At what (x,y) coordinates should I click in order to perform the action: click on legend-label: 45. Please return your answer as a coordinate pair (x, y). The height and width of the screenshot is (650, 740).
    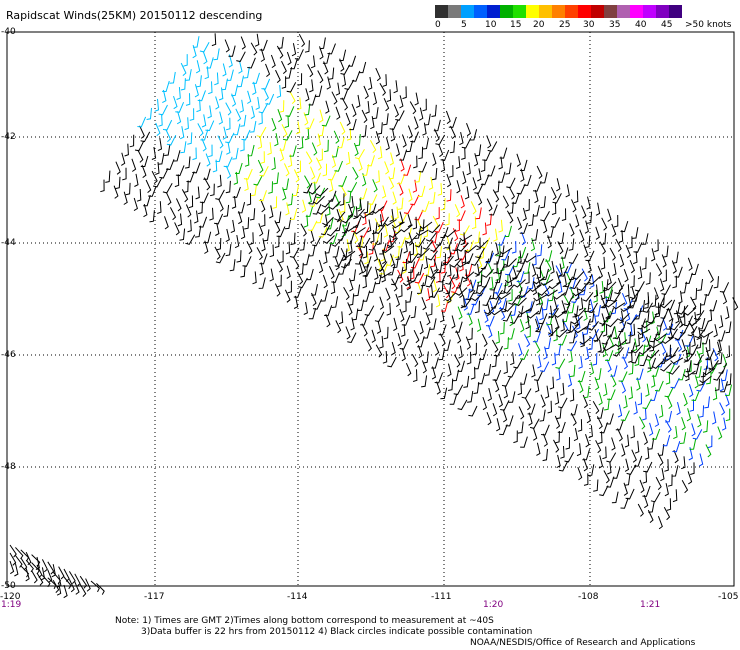
    Looking at the image, I should click on (667, 25).